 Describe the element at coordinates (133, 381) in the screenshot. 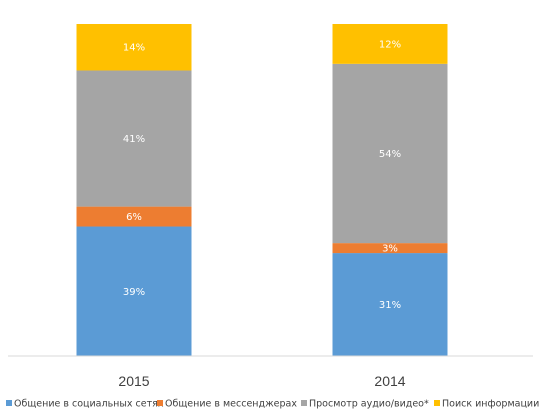

I see `category-label-2015: 2015` at that location.